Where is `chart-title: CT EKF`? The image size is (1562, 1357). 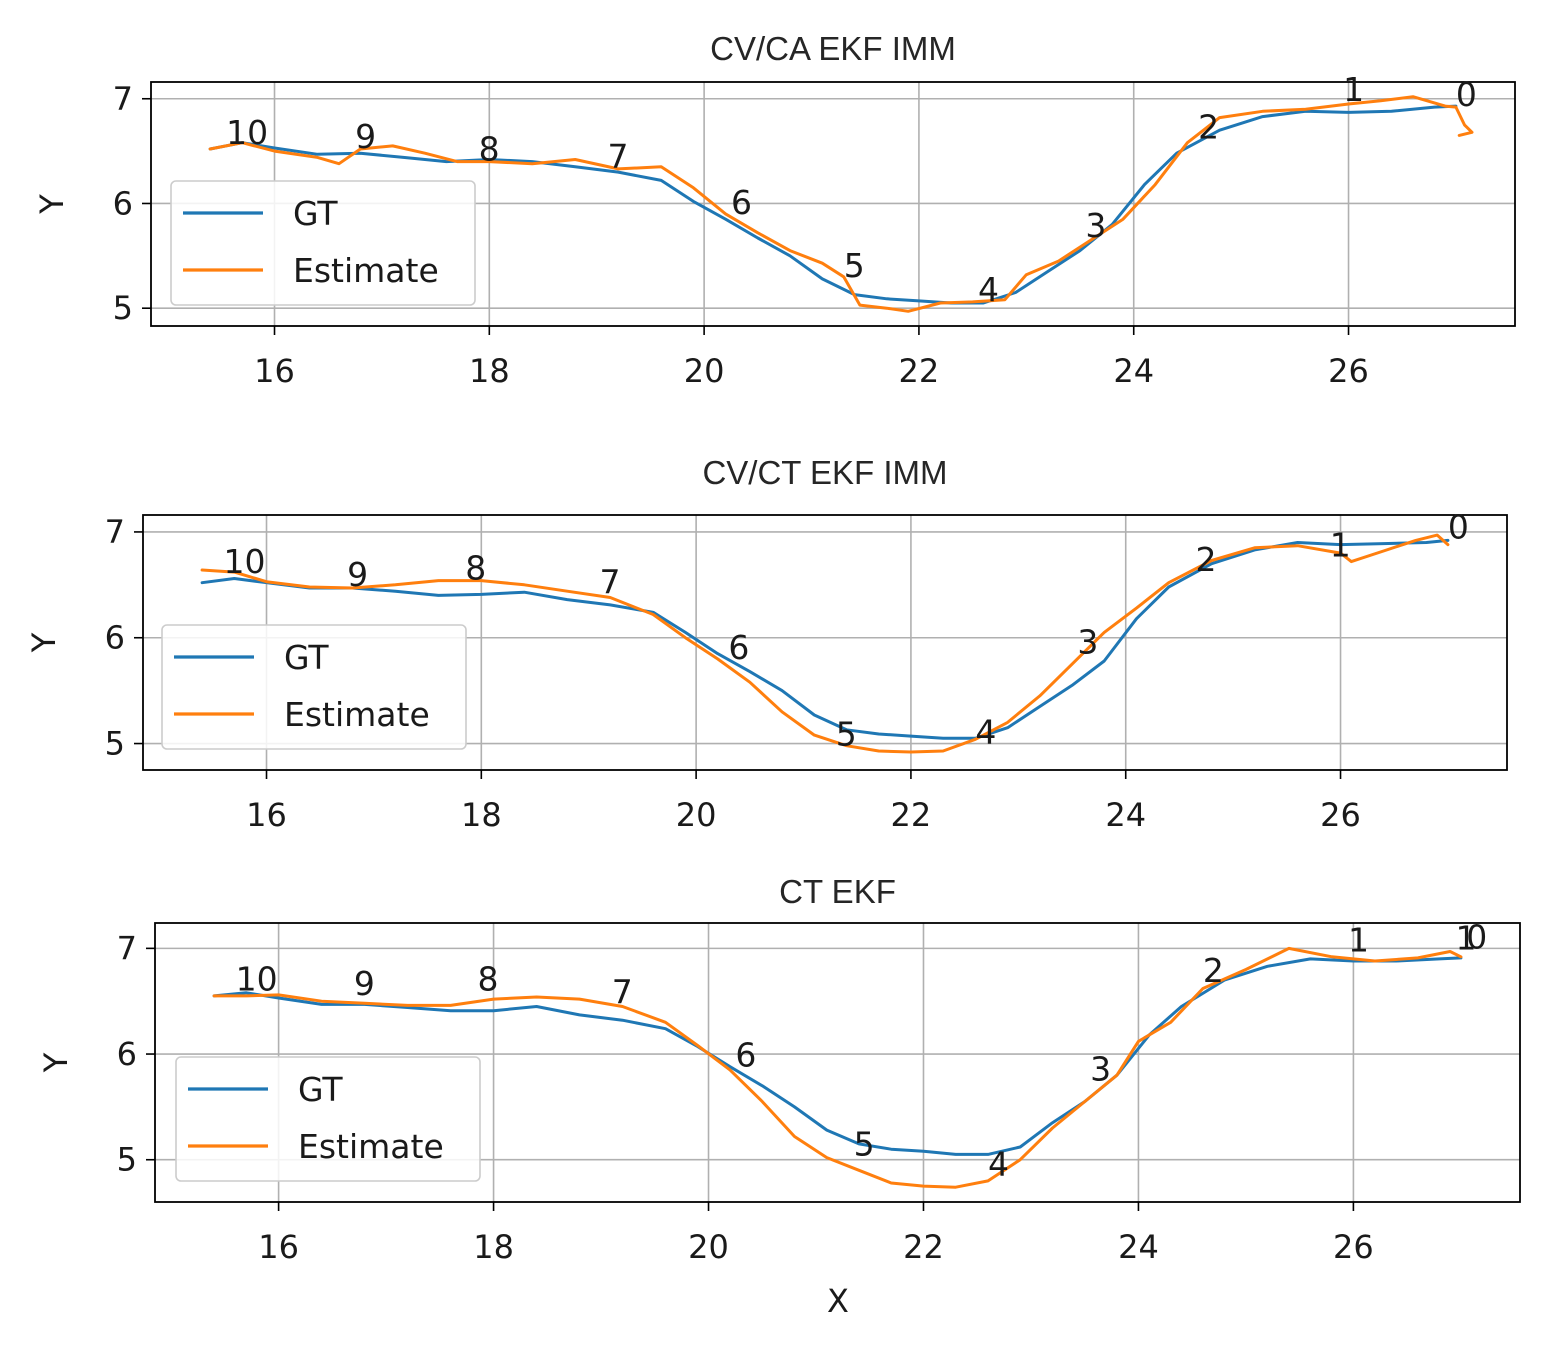 chart-title: CT EKF is located at coordinates (837, 891).